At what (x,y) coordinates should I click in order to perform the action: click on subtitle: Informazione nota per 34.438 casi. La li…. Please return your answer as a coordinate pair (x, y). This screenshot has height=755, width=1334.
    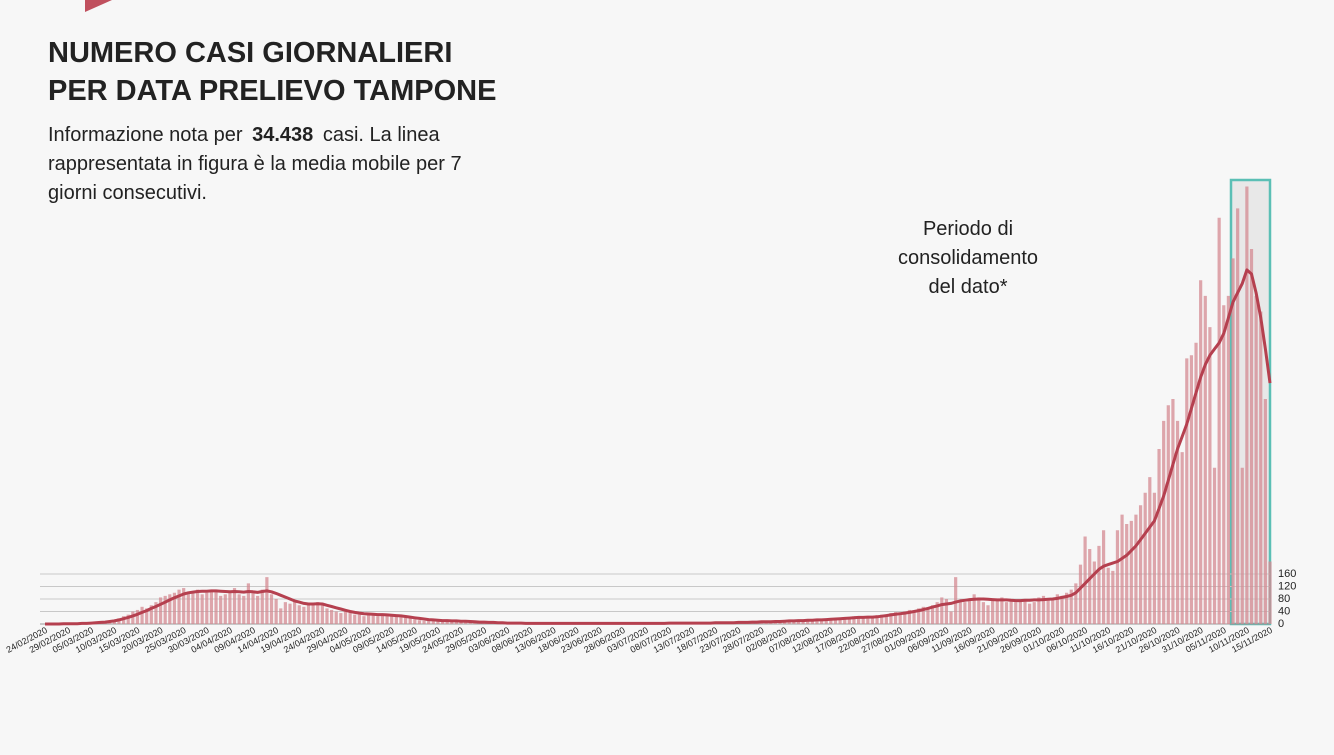
    Looking at the image, I should click on (244, 135).